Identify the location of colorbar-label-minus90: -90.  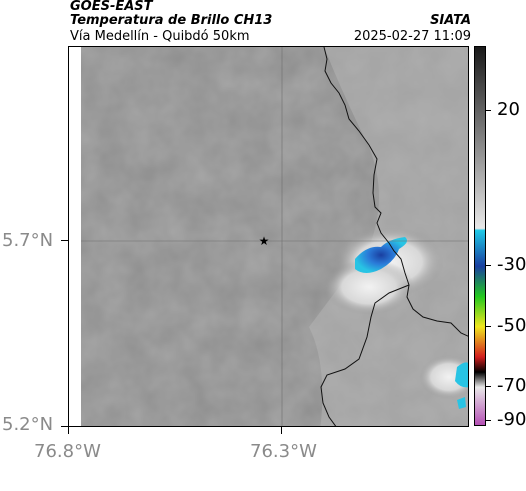
(511, 419).